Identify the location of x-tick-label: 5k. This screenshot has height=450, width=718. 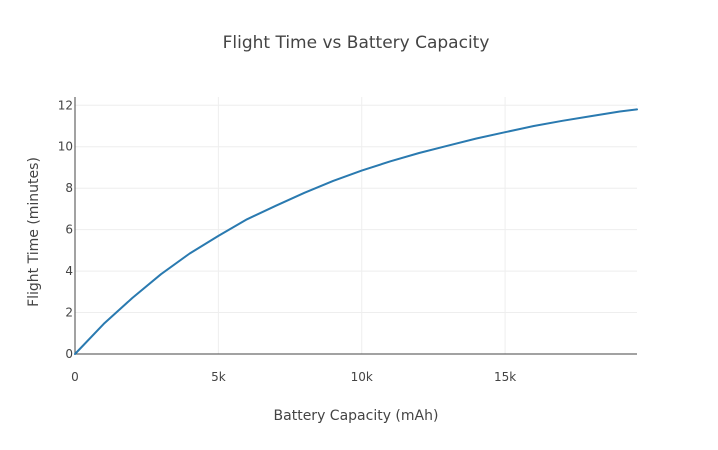
(218, 377).